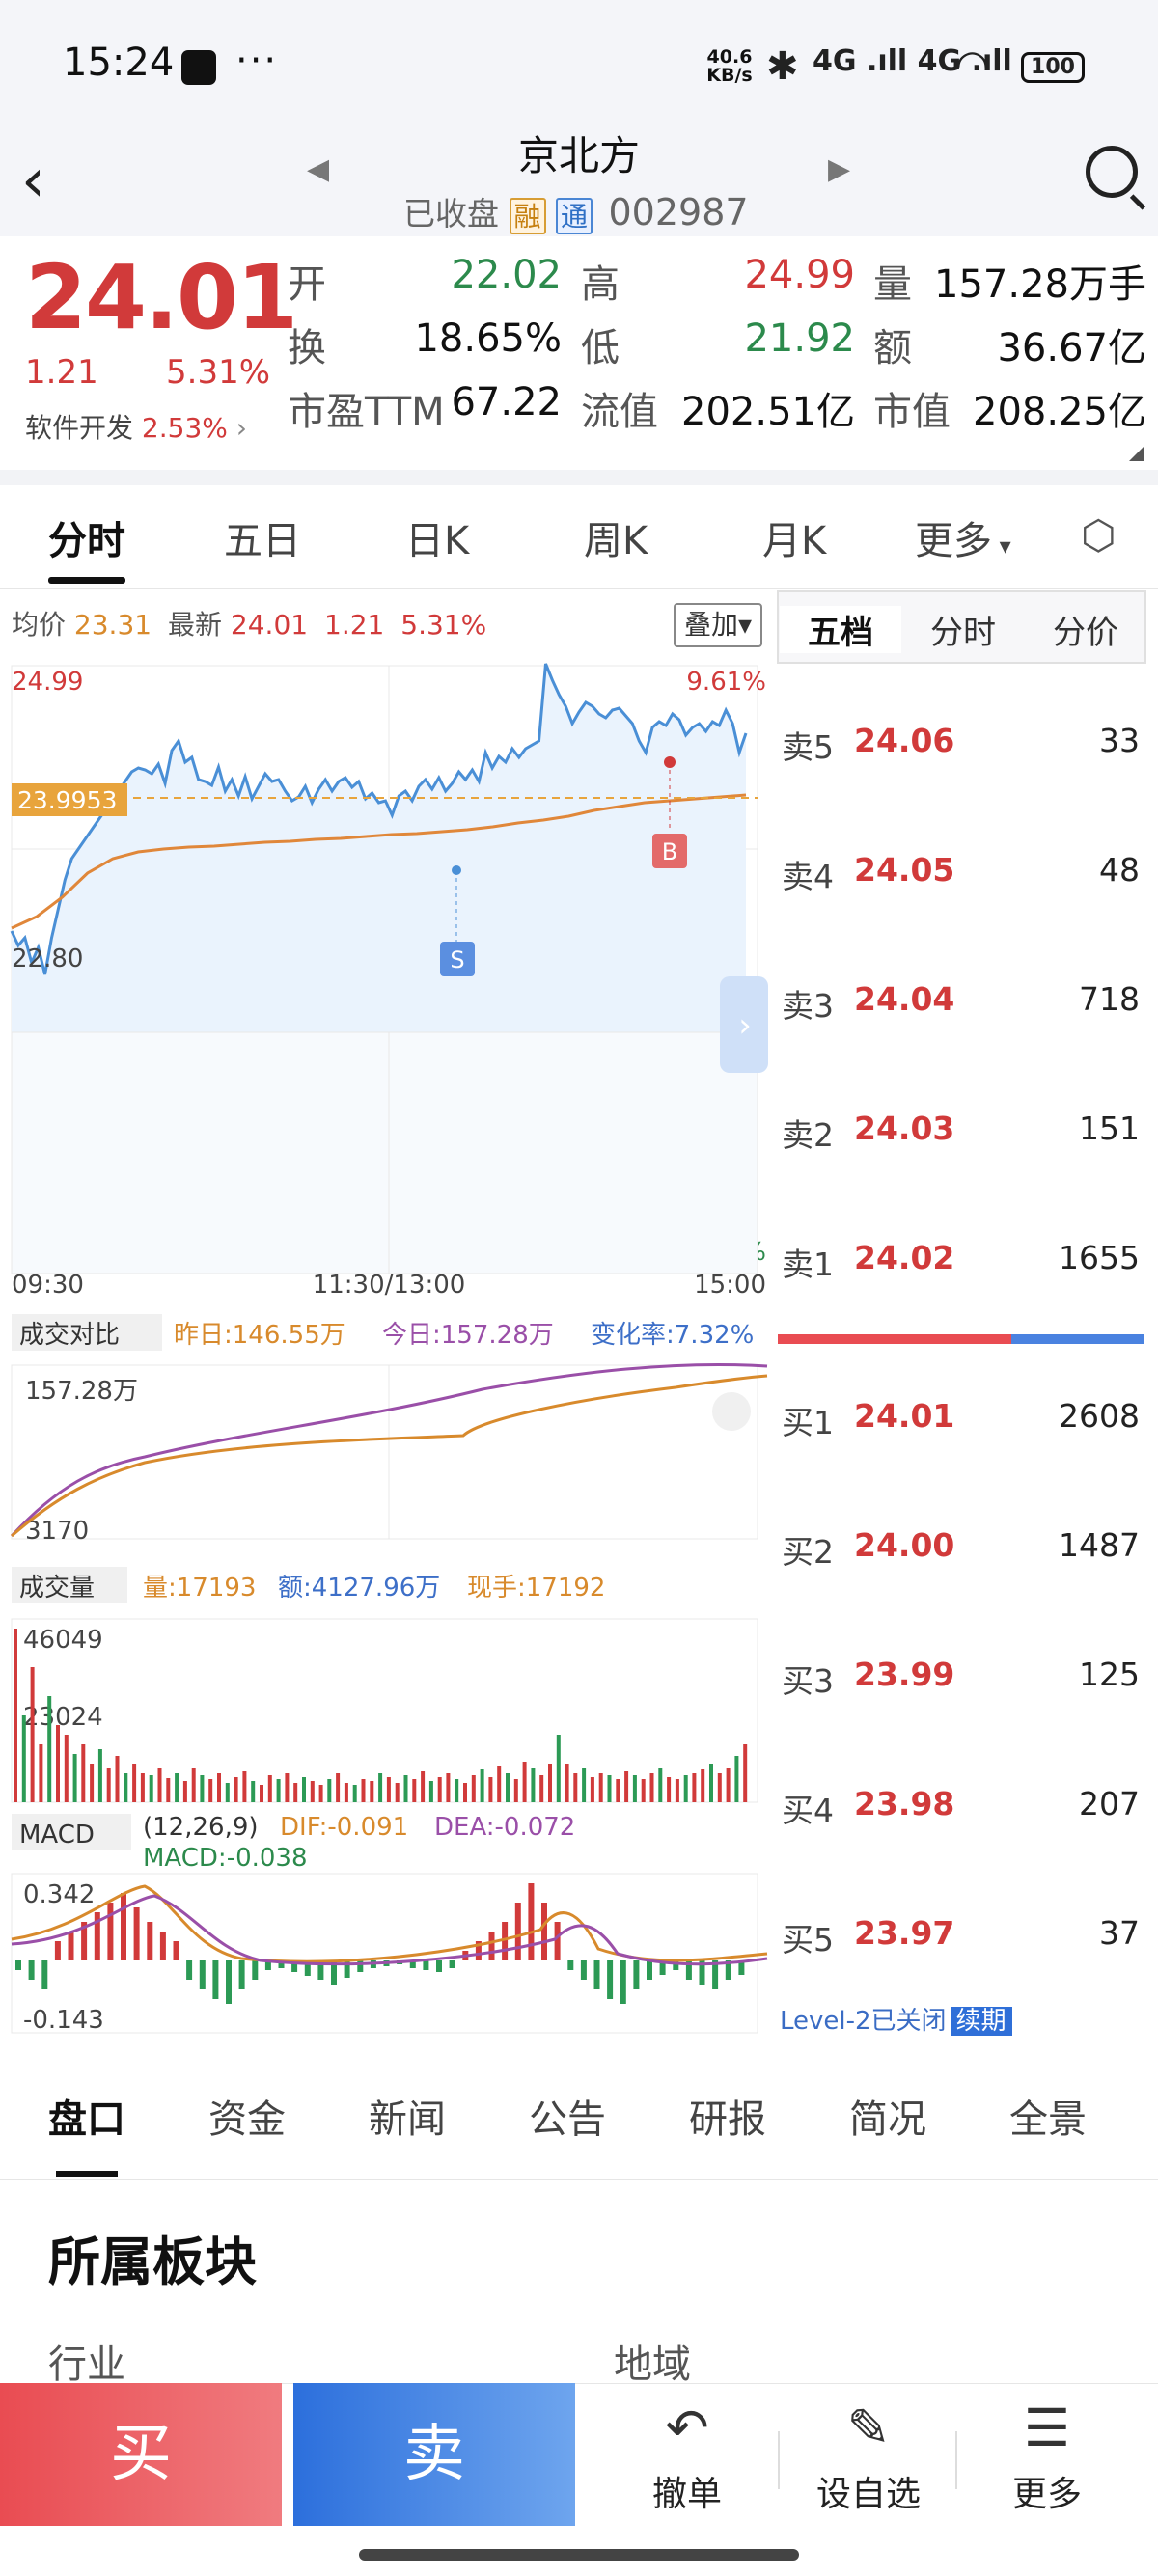 This screenshot has height=2576, width=1158. Describe the element at coordinates (840, 630) in the screenshot. I see `orderbook-tab-0: 五档` at that location.